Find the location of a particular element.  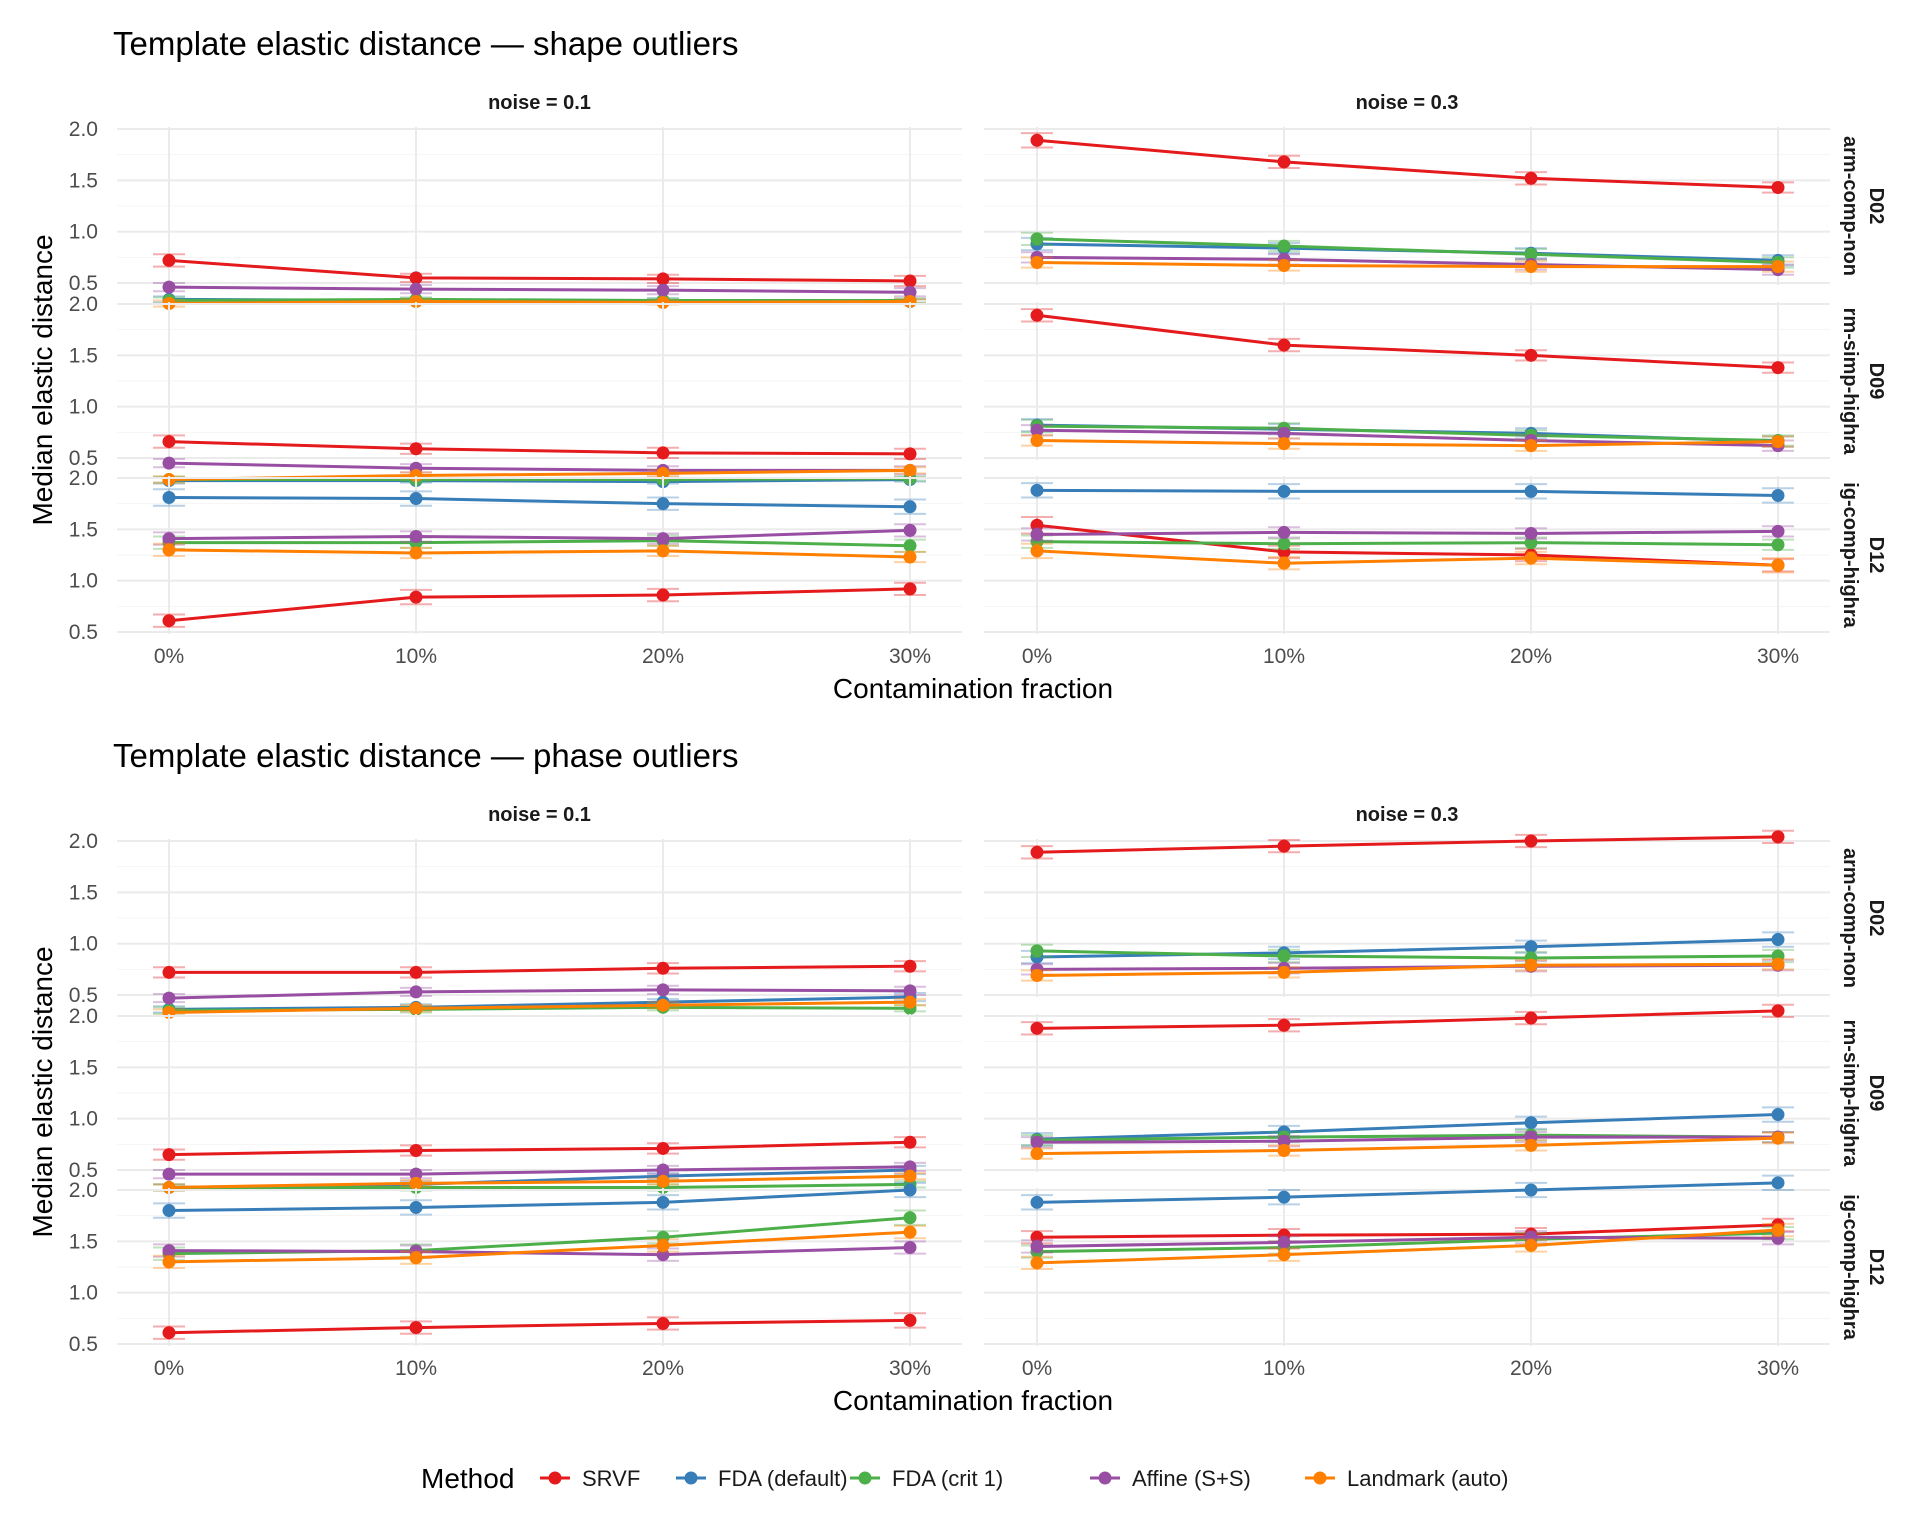

legend-title: Method is located at coordinates (467, 1478).